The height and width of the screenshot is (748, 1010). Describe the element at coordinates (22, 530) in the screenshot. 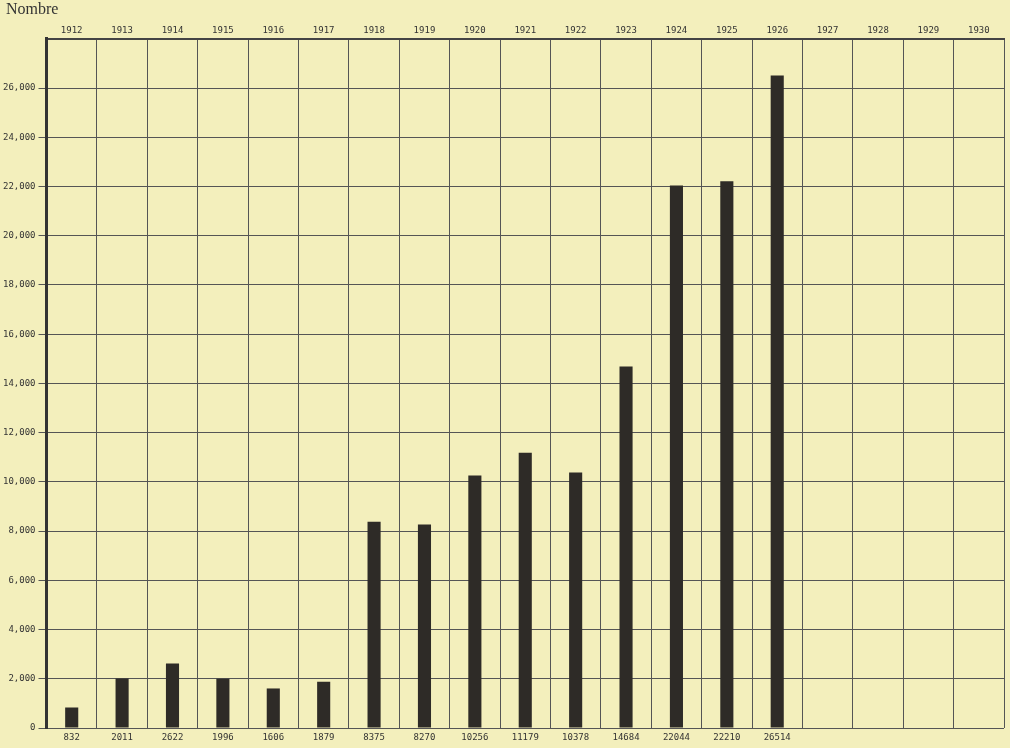

I see `y-tick-label: 8,000` at that location.